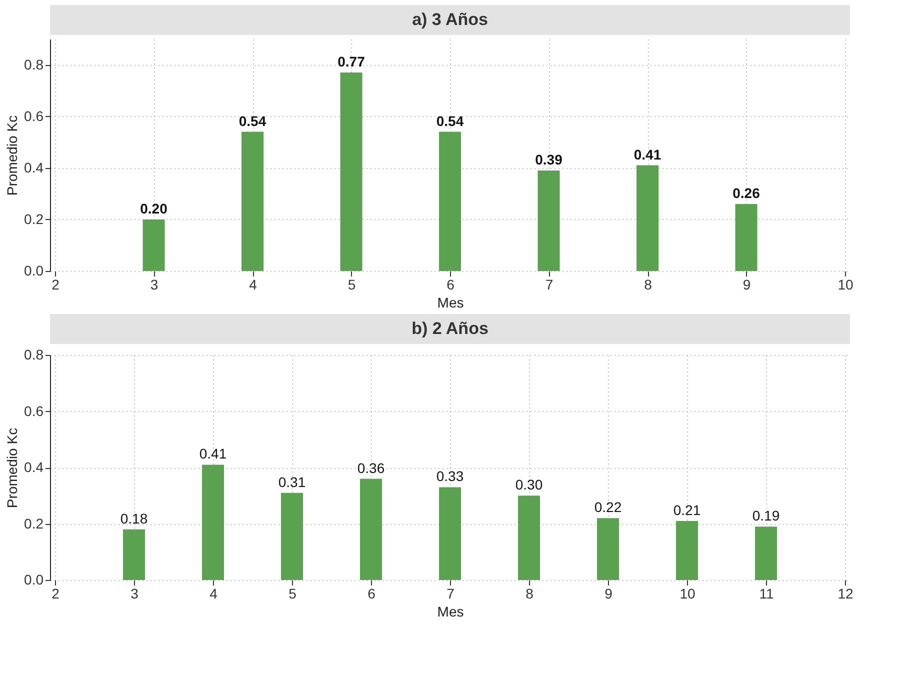  What do you see at coordinates (450, 19) in the screenshot?
I see `chart-title: a) 3 Años` at bounding box center [450, 19].